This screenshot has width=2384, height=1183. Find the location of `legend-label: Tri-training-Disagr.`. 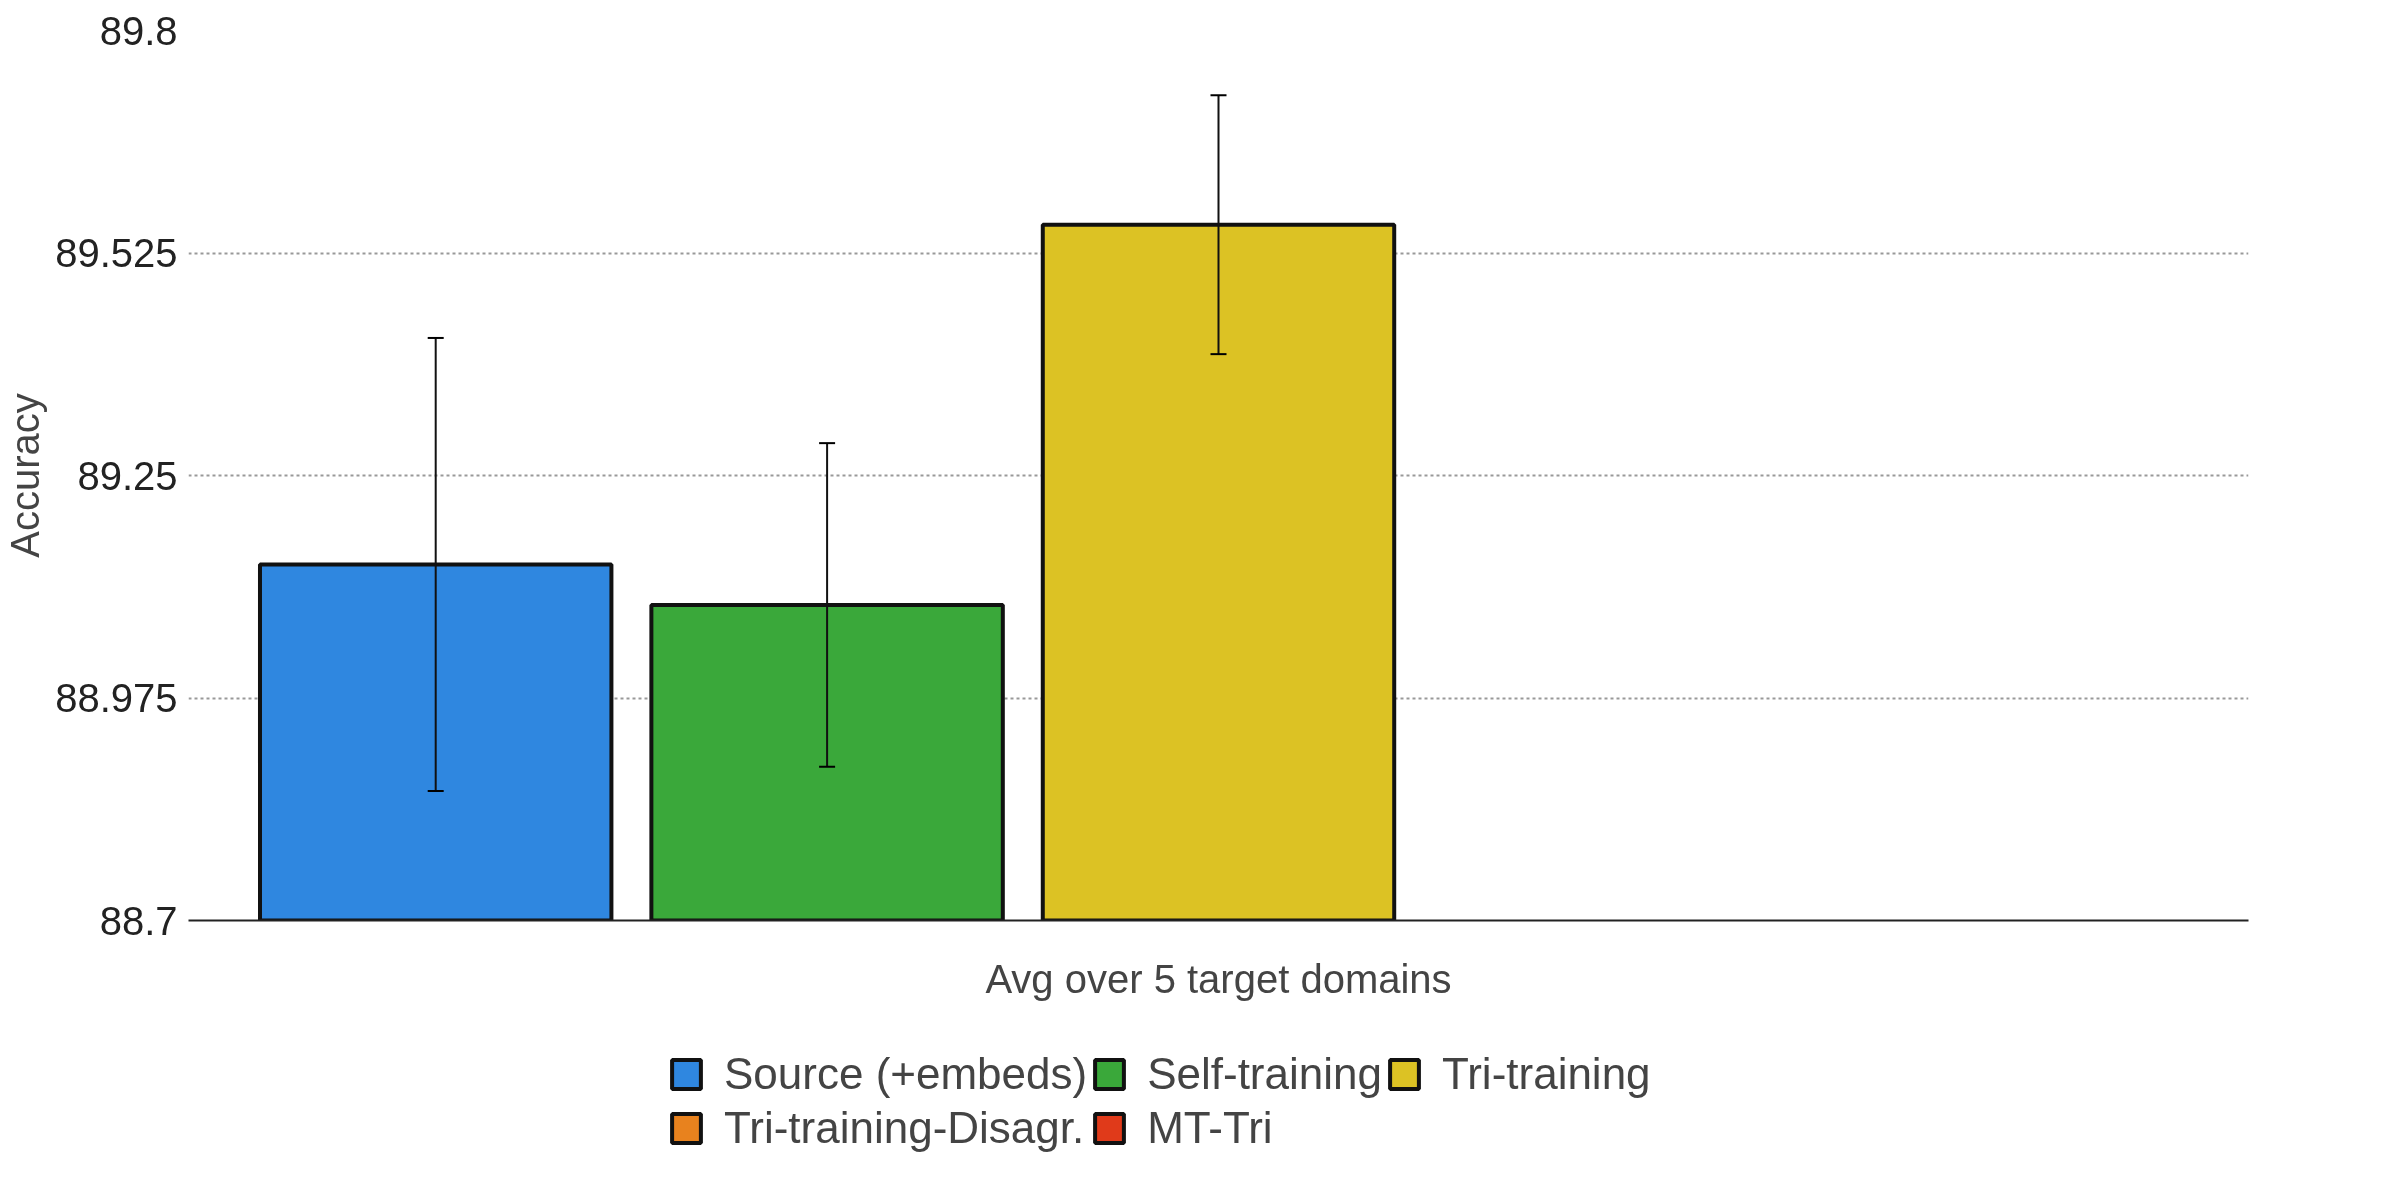

legend-label: Tri-training-Disagr. is located at coordinates (904, 1128).